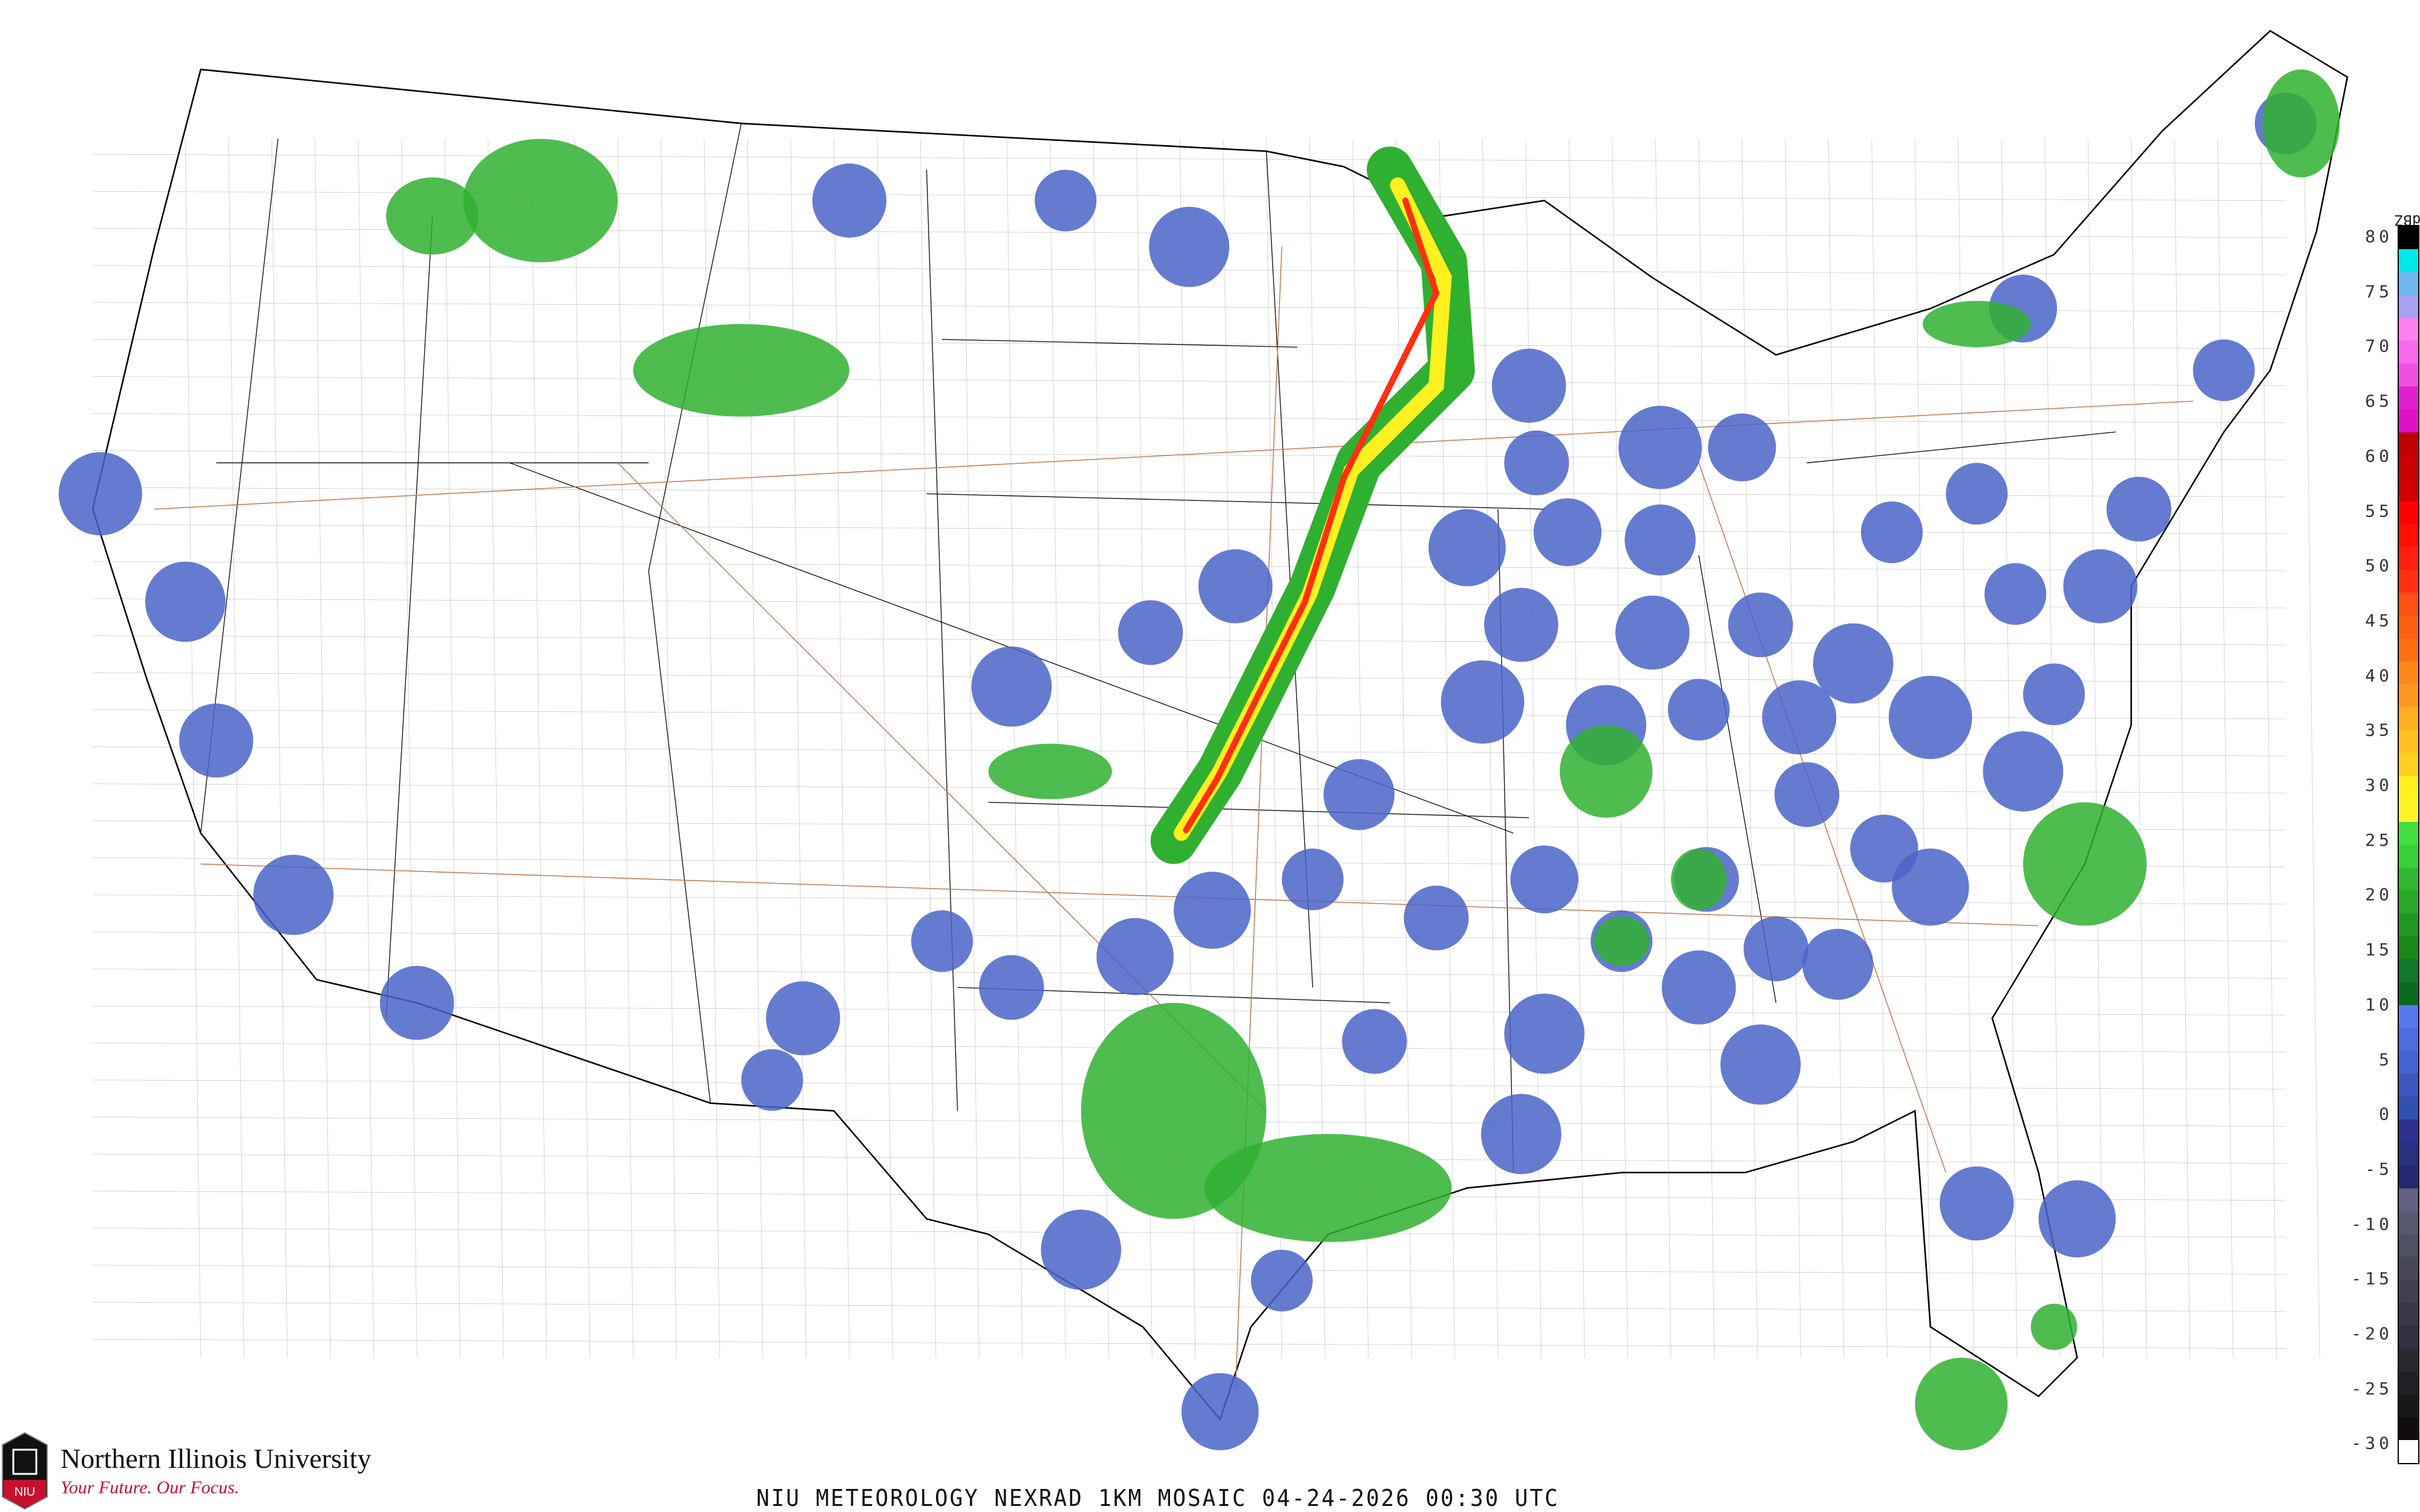 The image size is (2420, 1512). I want to click on legend-tick-label: 50, so click(2379, 565).